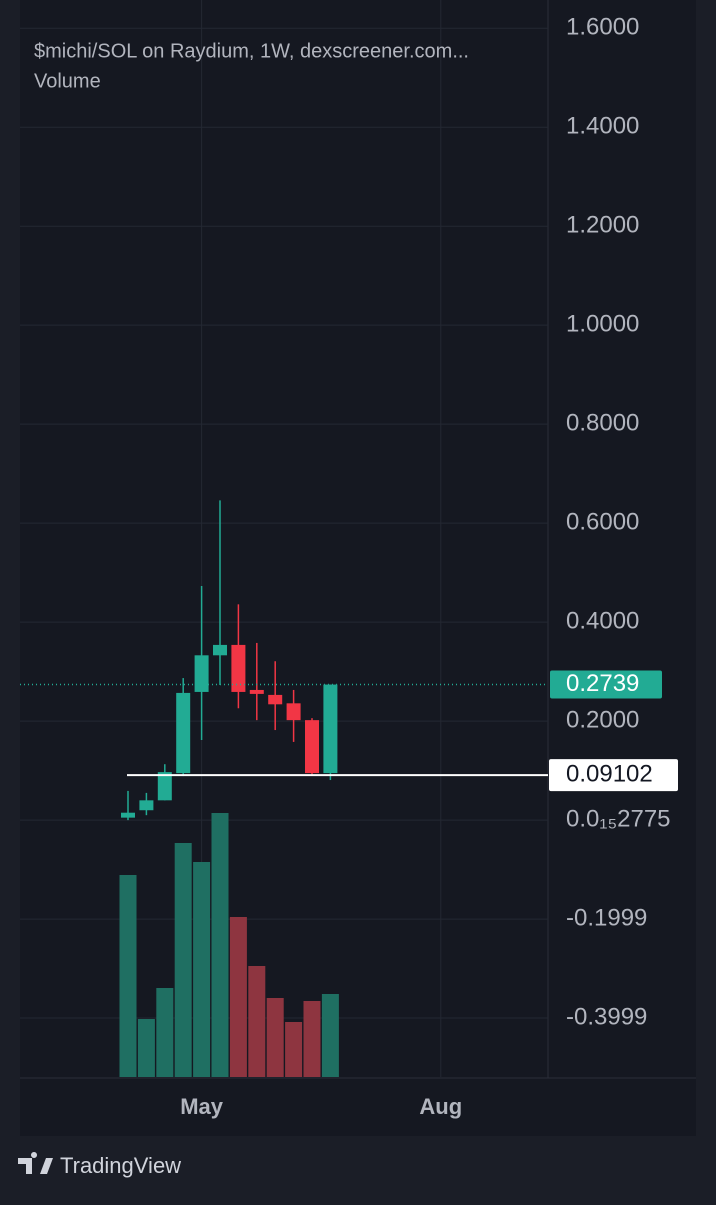 Image resolution: width=716 pixels, height=1205 pixels. I want to click on y-tick-label: 0.2000, so click(602, 719).